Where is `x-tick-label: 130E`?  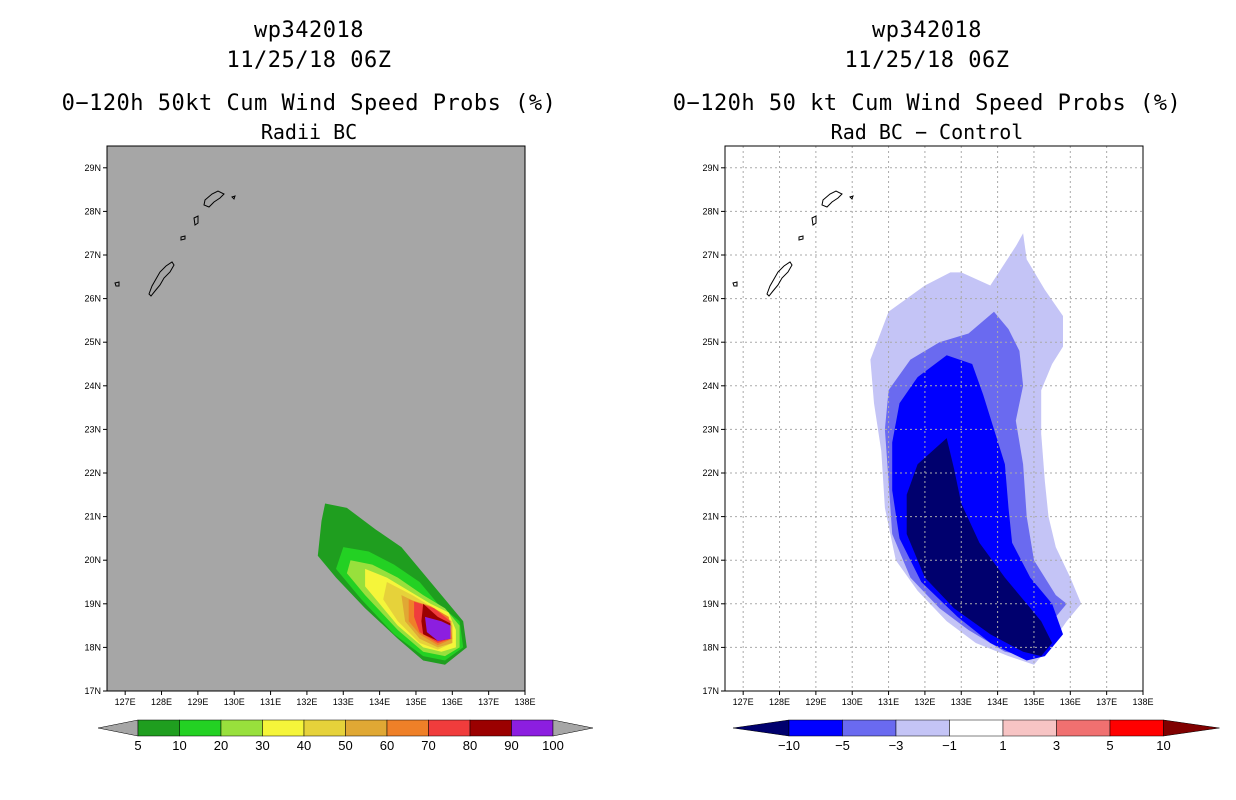 x-tick-label: 130E is located at coordinates (852, 702).